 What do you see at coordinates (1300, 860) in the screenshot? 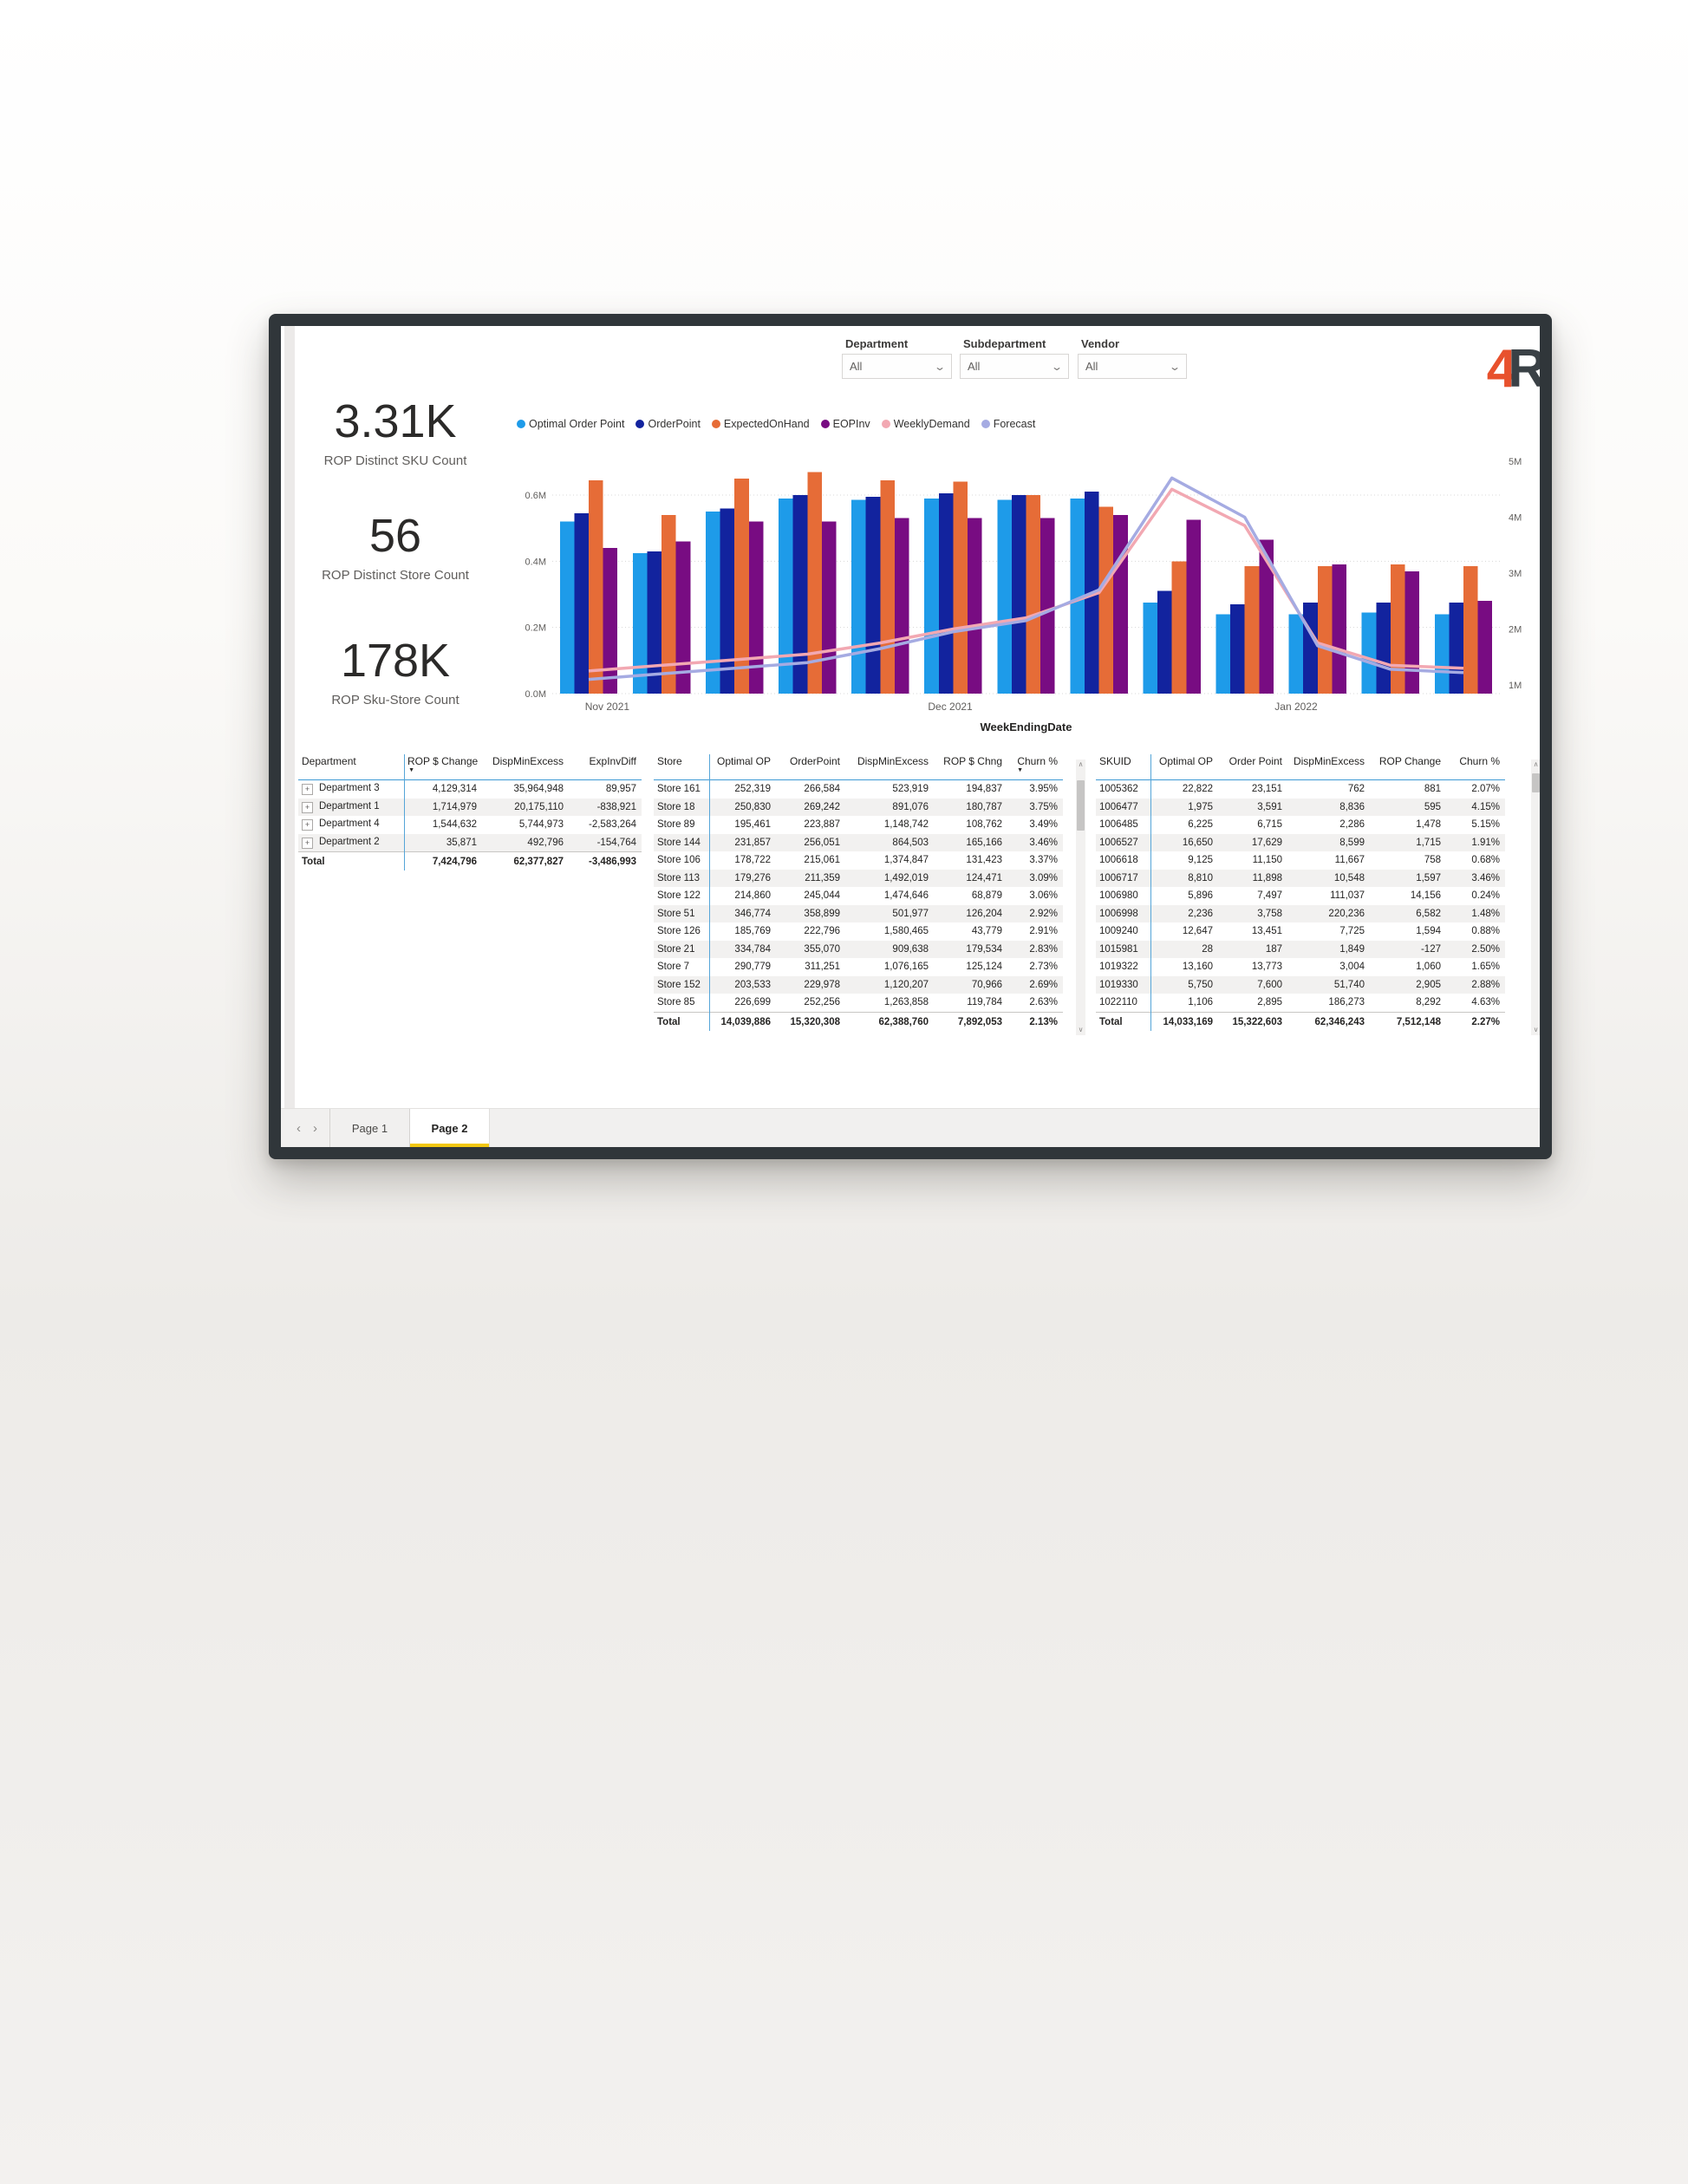
I see `table-row: 1006618 9,125 11,150 11,667 758 0.68%` at bounding box center [1300, 860].